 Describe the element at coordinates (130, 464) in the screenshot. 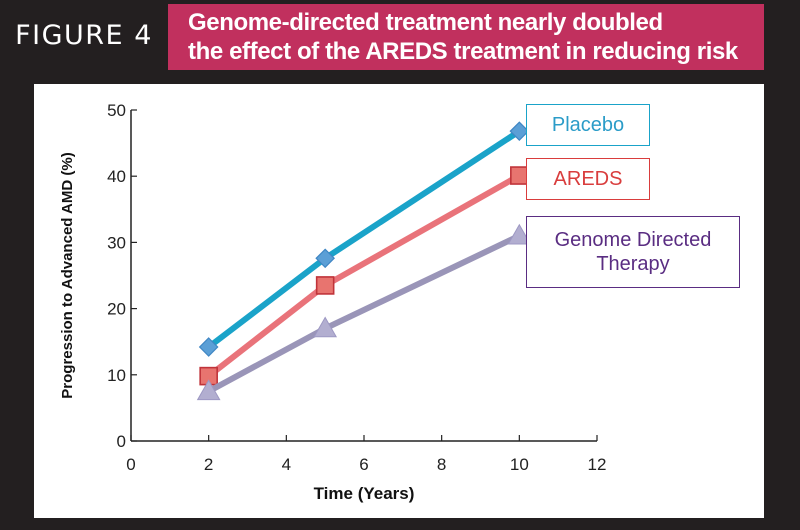

I see `x-tick-label: 0` at that location.